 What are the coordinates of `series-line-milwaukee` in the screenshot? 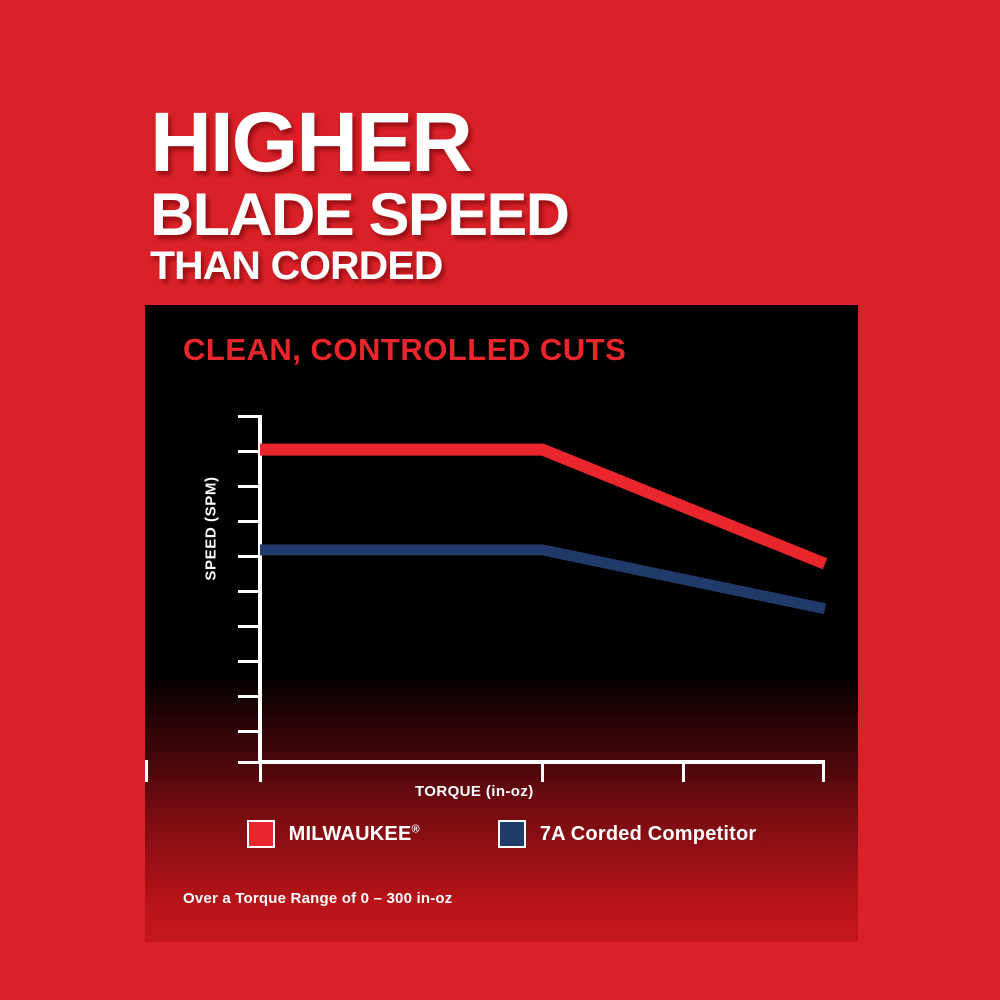 It's located at (544, 506).